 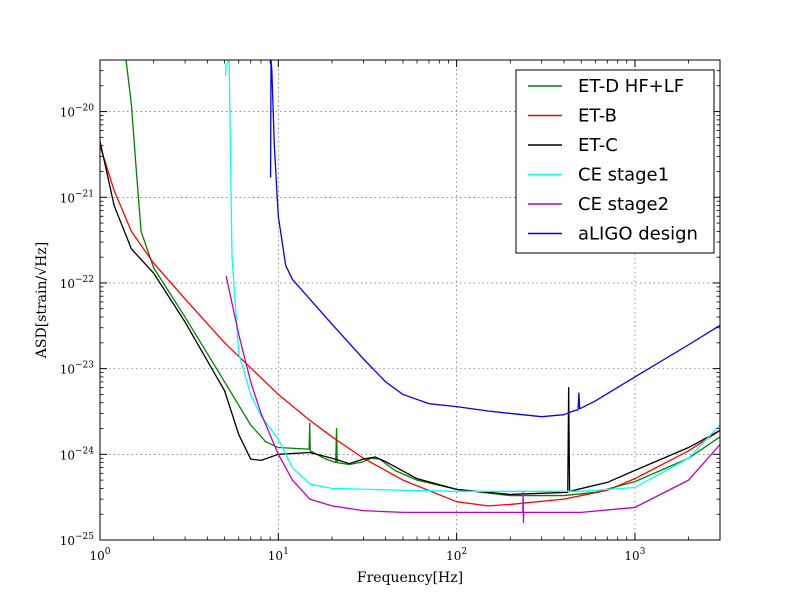 I want to click on x-axis-title: Frequency[Hz], so click(x=410, y=578).